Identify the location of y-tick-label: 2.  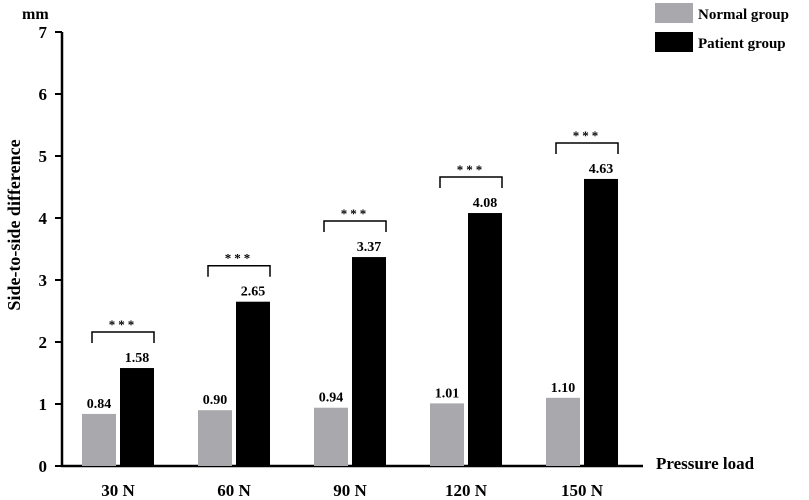
(43, 342).